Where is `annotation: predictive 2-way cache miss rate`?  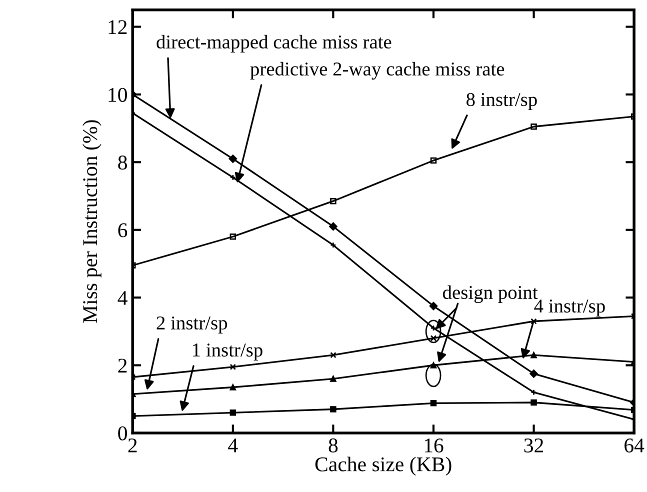 annotation: predictive 2-way cache miss rate is located at coordinates (377, 71).